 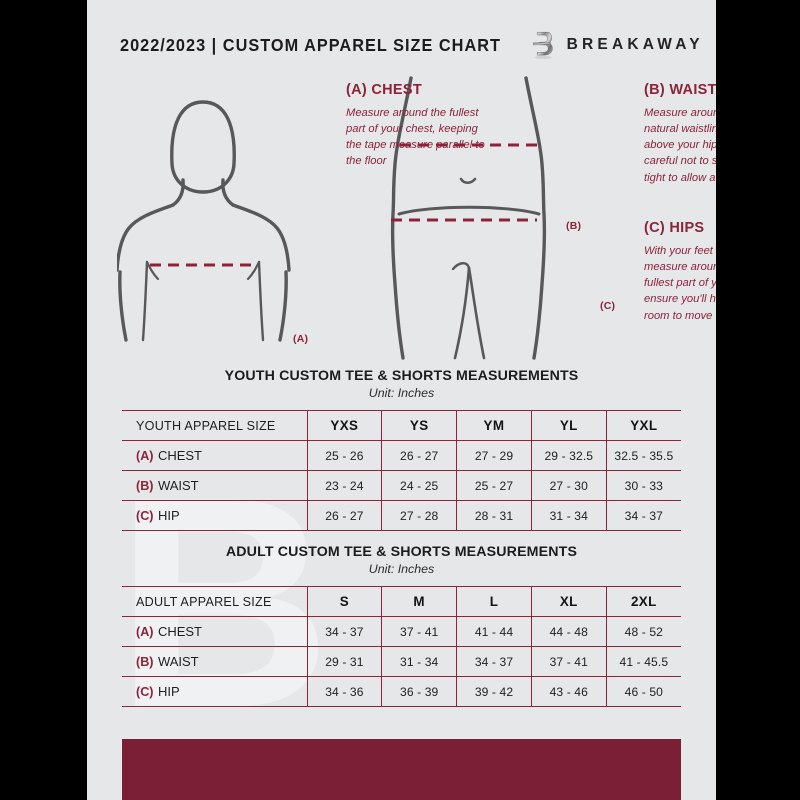 What do you see at coordinates (401, 552) in the screenshot?
I see `adult-table-title: ADULT CUSTOM TEE & SHORTS MEASUREMENTS` at bounding box center [401, 552].